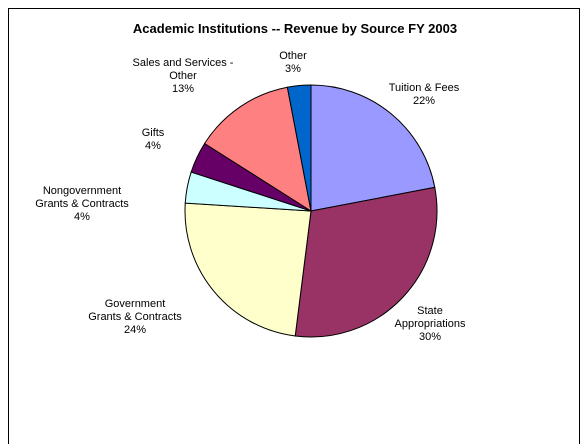 The width and height of the screenshot is (584, 444). What do you see at coordinates (424, 94) in the screenshot?
I see `slice-label-tuition-fees: Tuition & Fees 22%` at bounding box center [424, 94].